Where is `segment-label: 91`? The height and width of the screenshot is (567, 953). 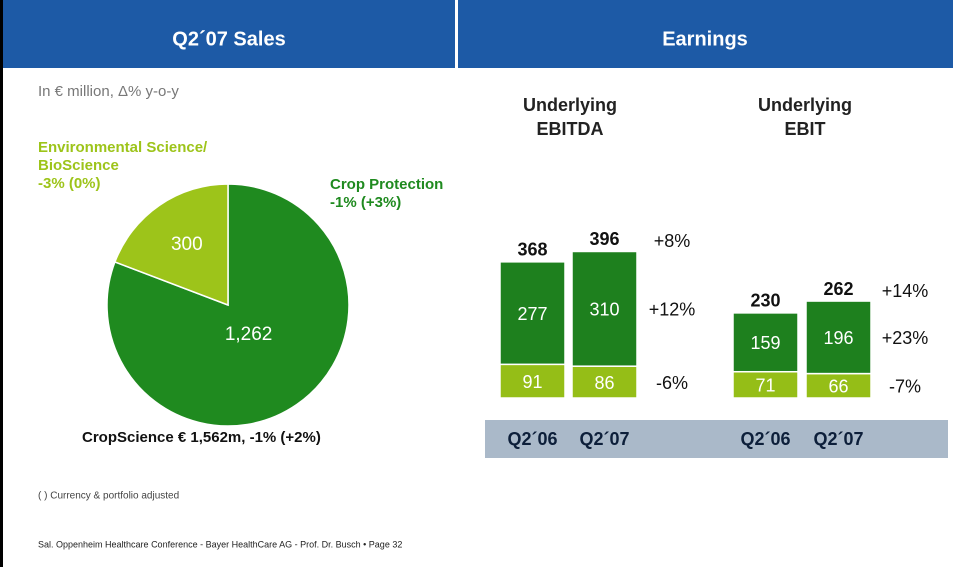
segment-label: 91 is located at coordinates (532, 382).